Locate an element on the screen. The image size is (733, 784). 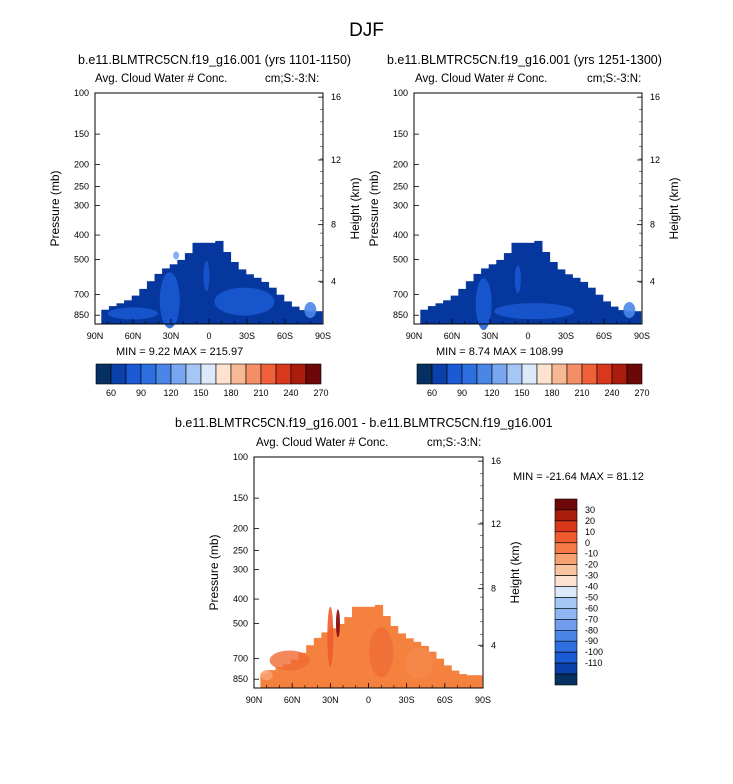
colorbar-diff-label: -90 is located at coordinates (591, 641).